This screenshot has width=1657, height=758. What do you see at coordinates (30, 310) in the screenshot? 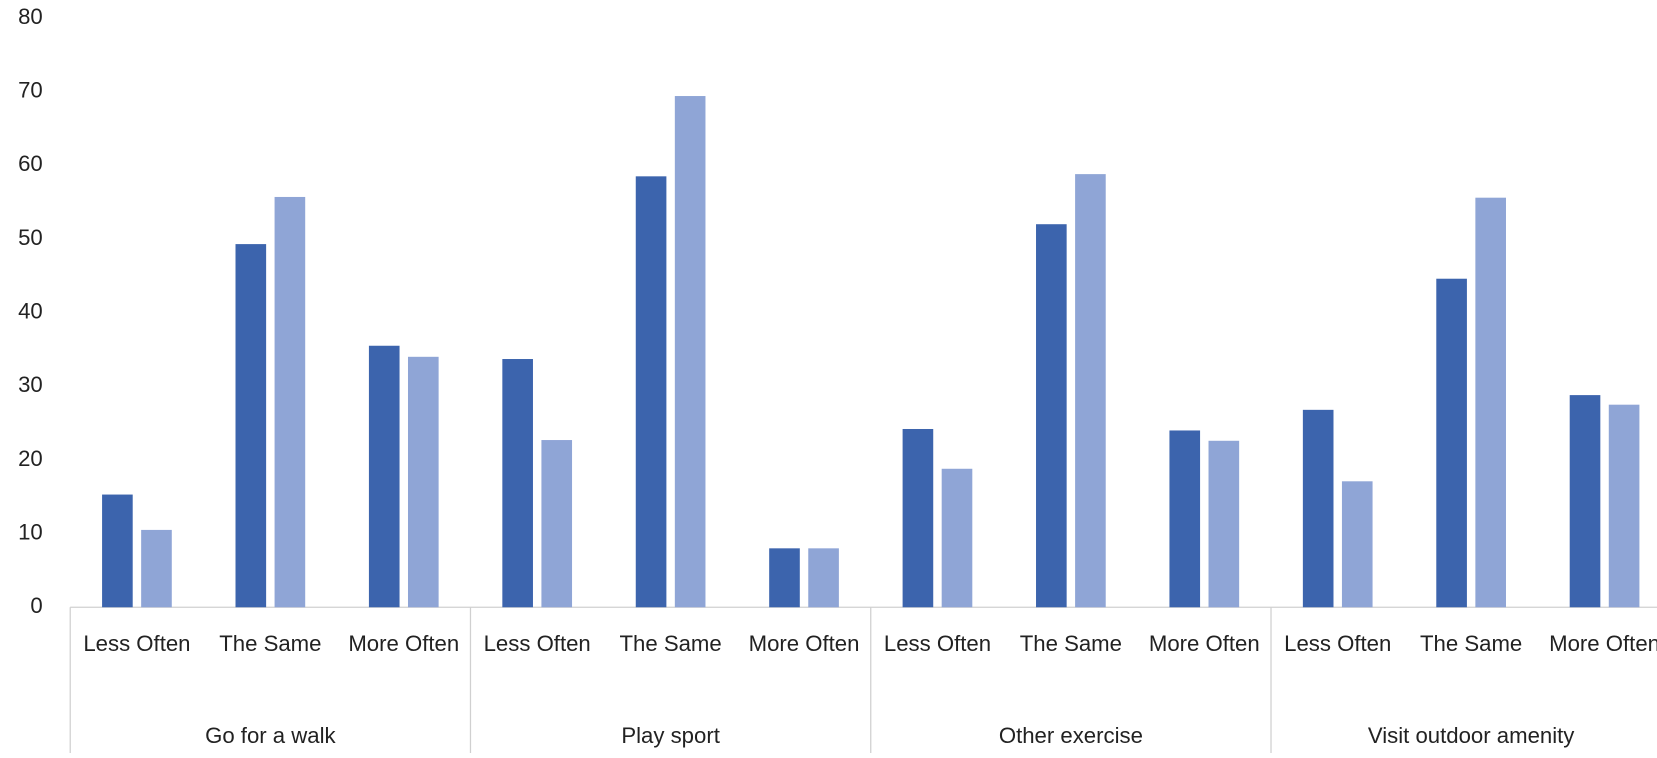
I see `y-tick-label: 40` at bounding box center [30, 310].